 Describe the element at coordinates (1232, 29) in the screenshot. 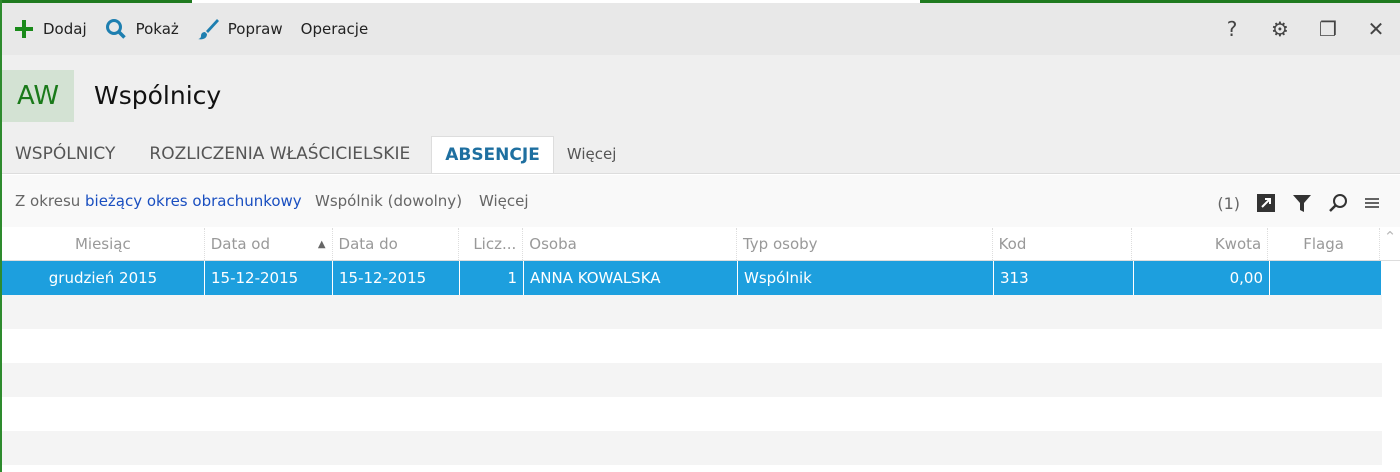

I see `help-button: ?` at that location.